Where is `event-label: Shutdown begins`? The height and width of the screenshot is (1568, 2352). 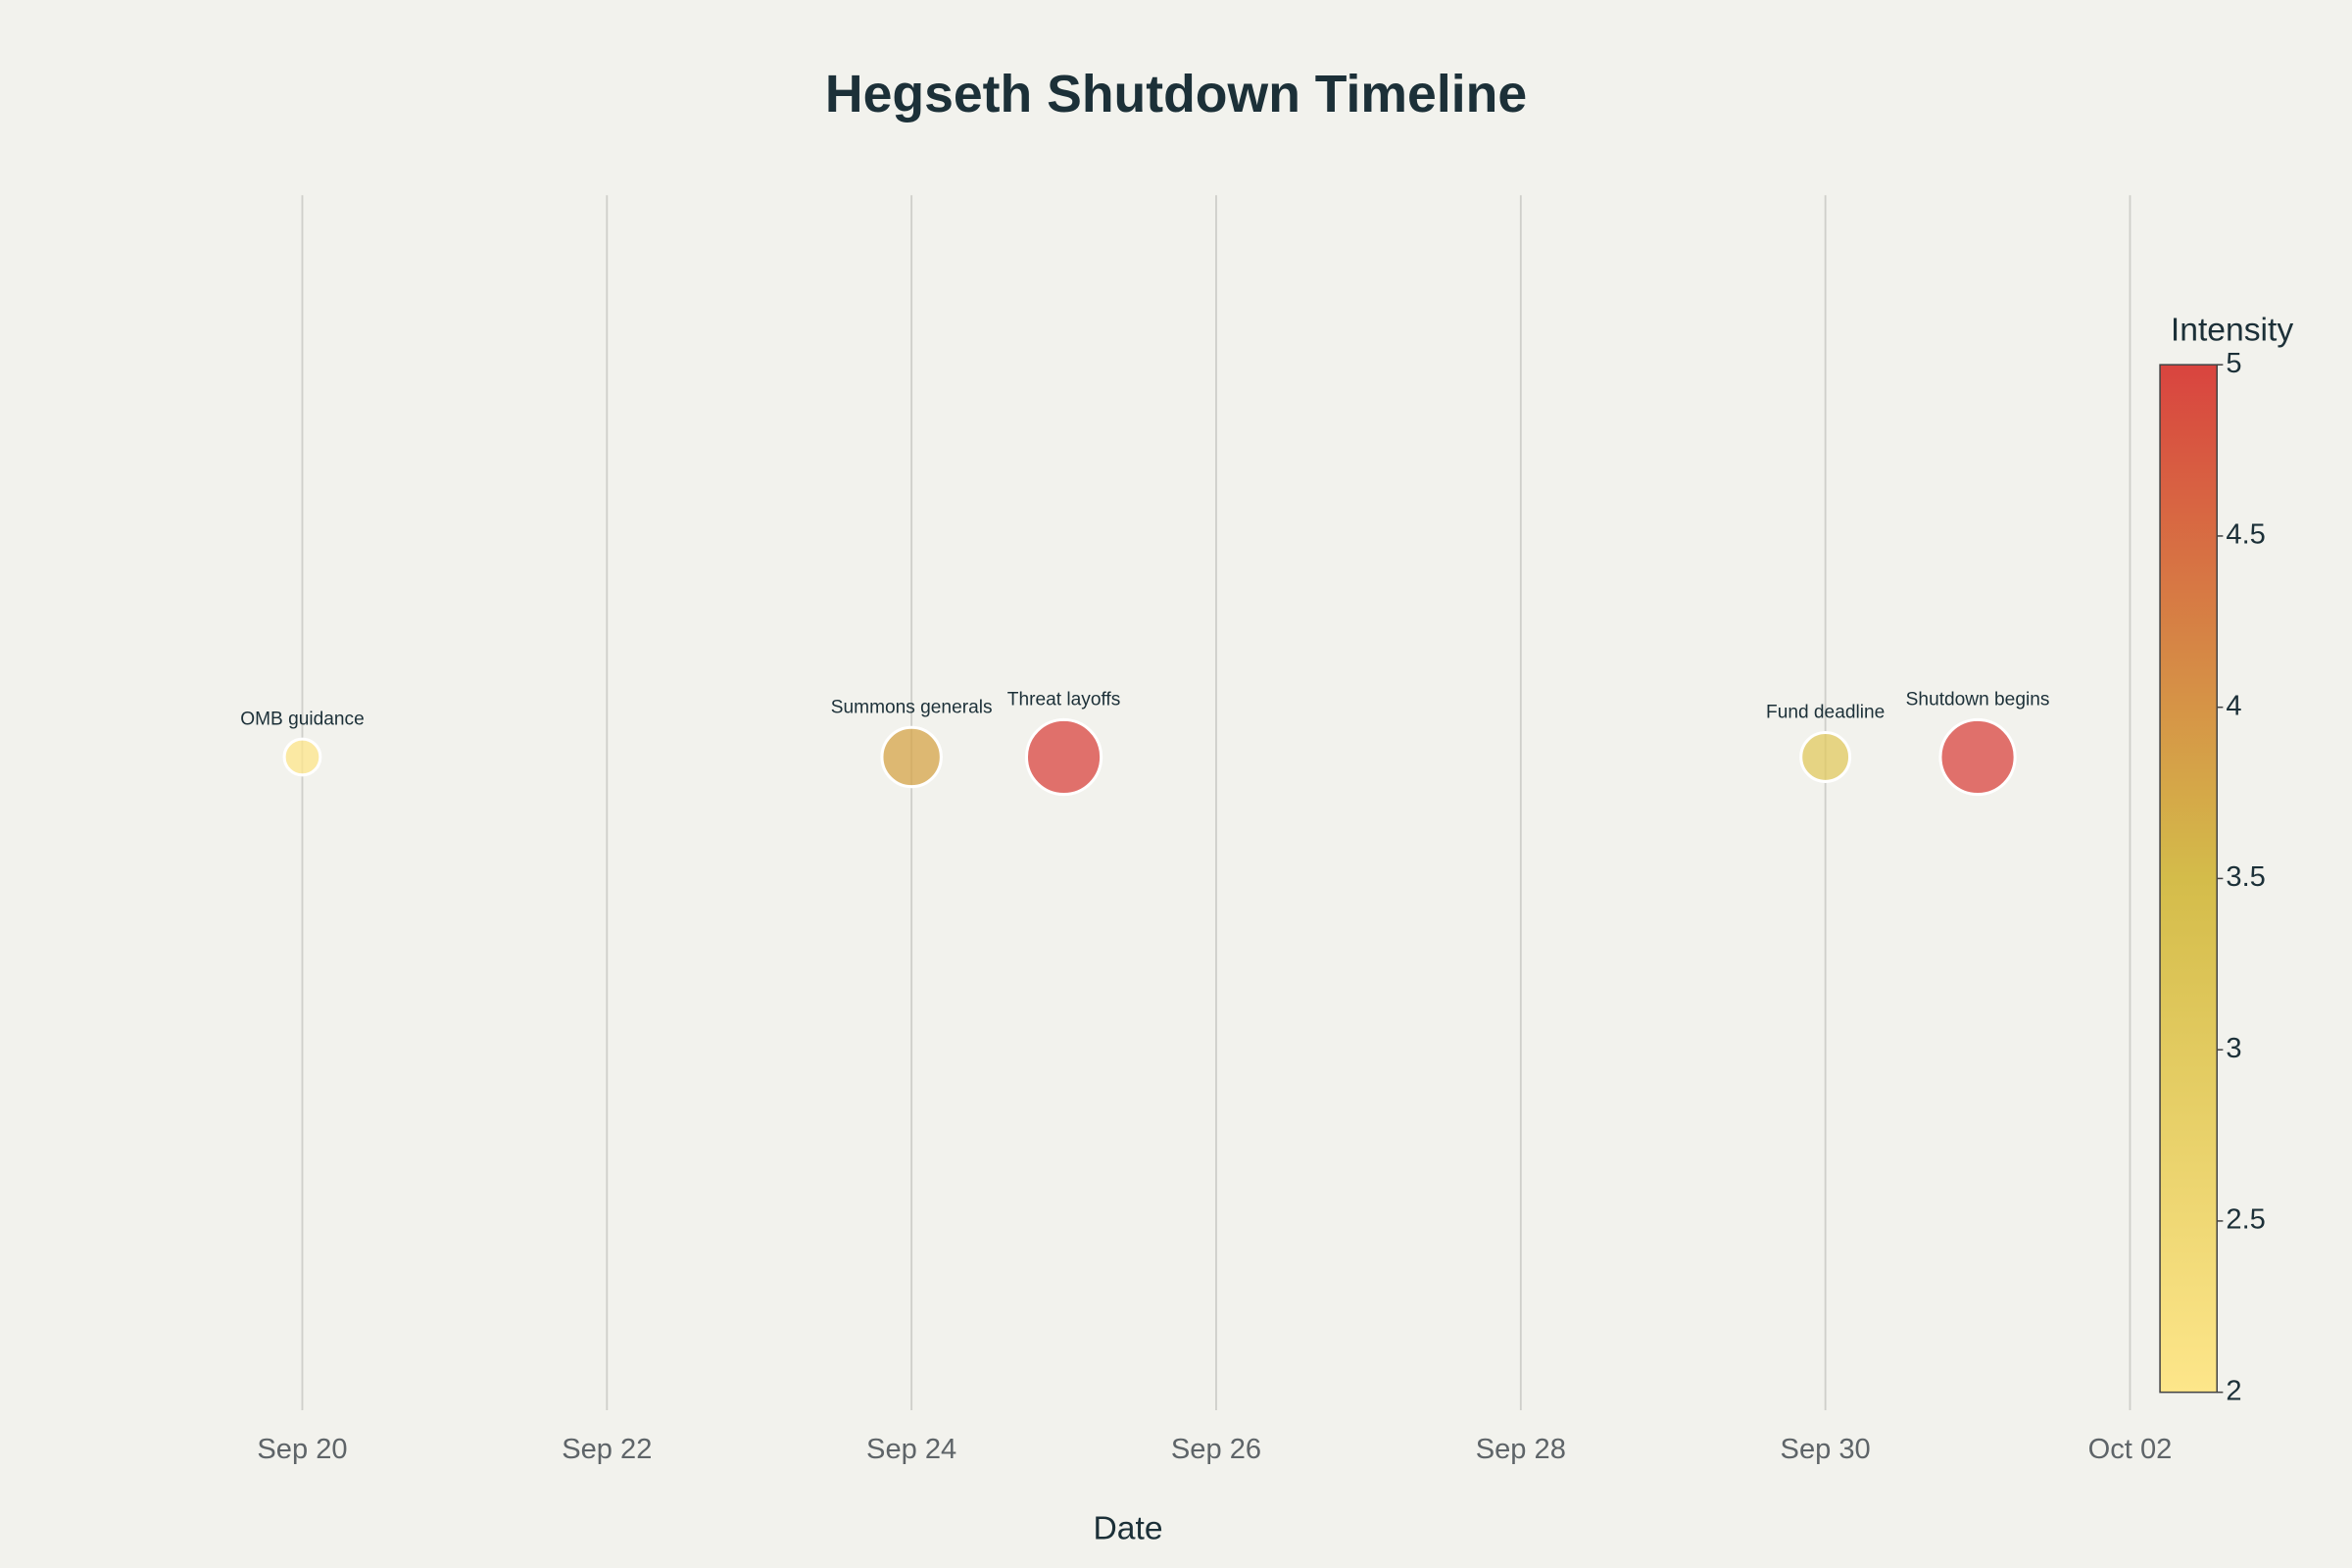
event-label: Shutdown begins is located at coordinates (1978, 700).